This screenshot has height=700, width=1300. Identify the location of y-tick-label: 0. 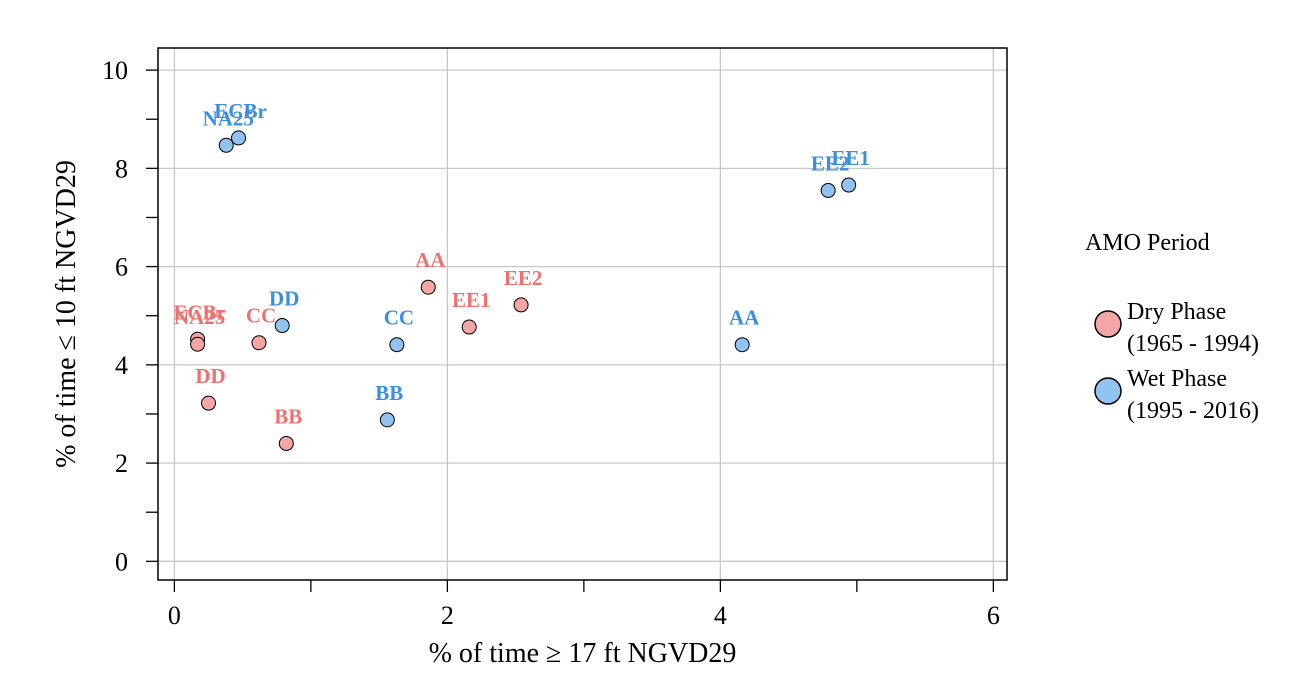
(121, 561).